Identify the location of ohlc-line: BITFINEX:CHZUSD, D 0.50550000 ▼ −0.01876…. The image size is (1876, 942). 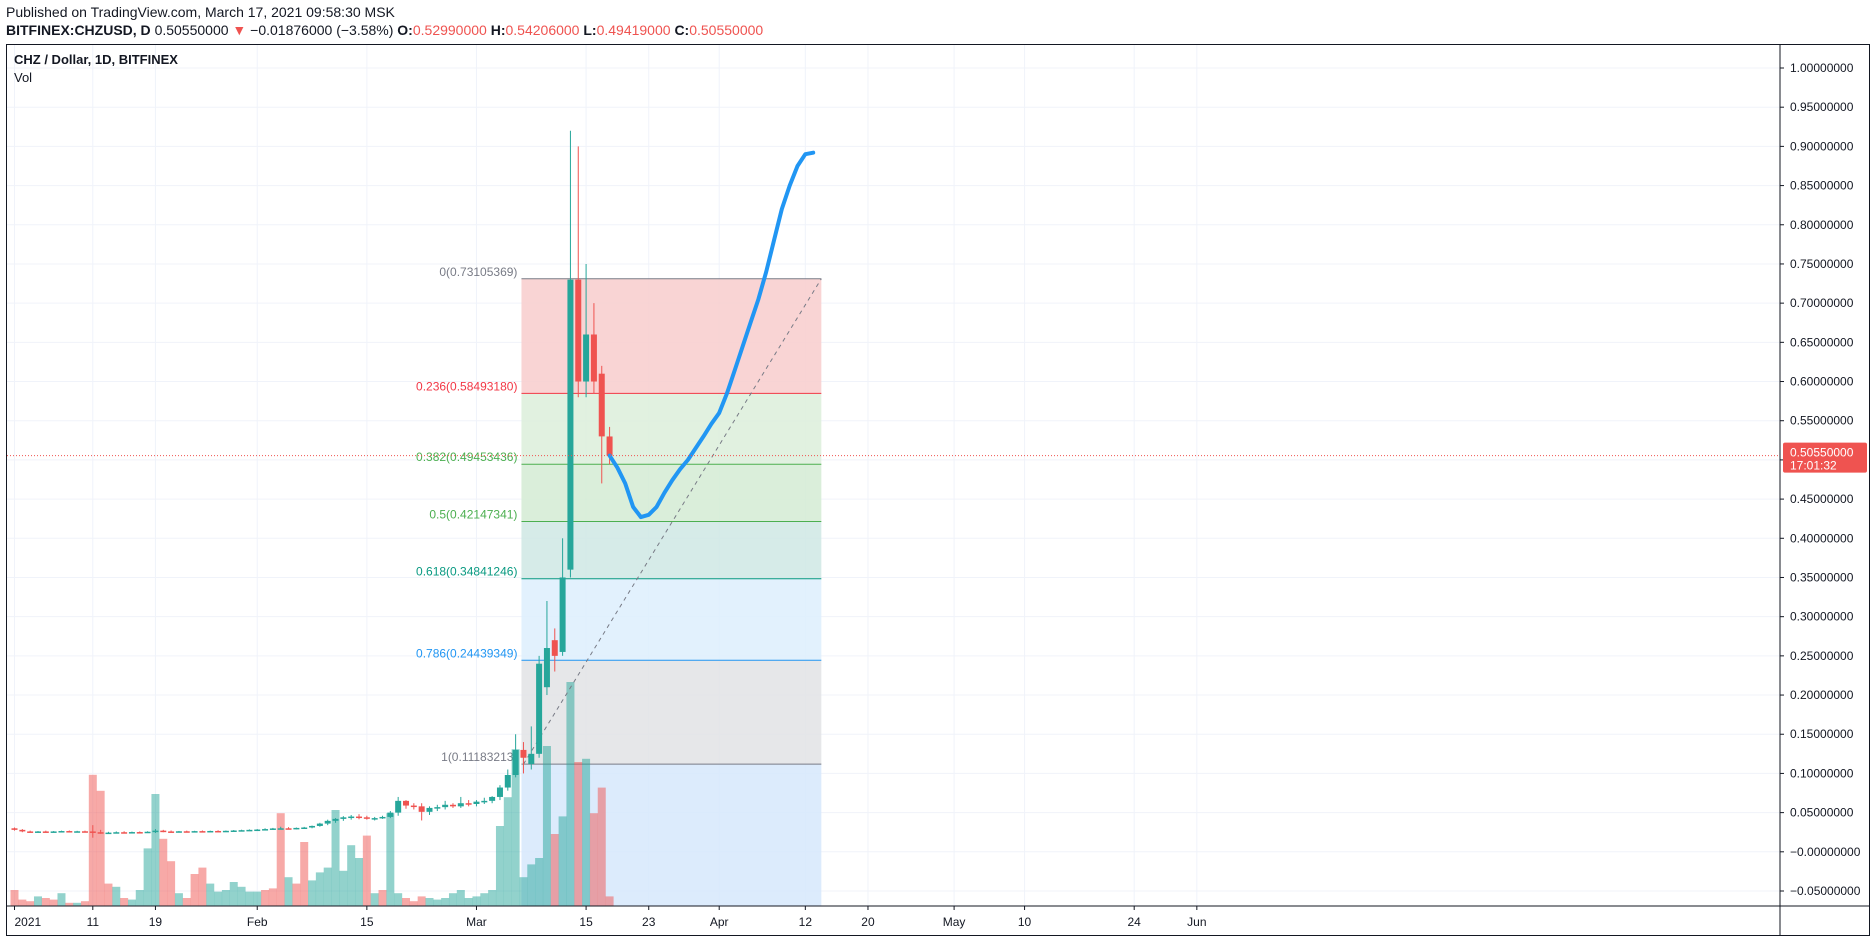
(384, 30).